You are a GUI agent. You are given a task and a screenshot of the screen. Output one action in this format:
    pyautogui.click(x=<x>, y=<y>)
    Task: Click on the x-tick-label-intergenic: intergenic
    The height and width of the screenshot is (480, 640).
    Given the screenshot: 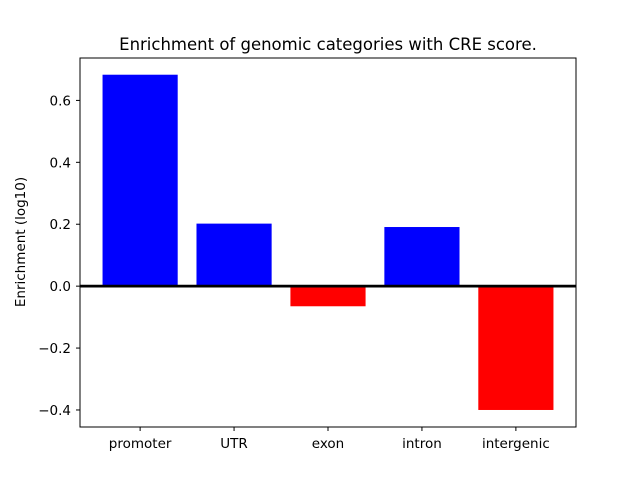 What is the action you would take?
    pyautogui.click(x=516, y=444)
    